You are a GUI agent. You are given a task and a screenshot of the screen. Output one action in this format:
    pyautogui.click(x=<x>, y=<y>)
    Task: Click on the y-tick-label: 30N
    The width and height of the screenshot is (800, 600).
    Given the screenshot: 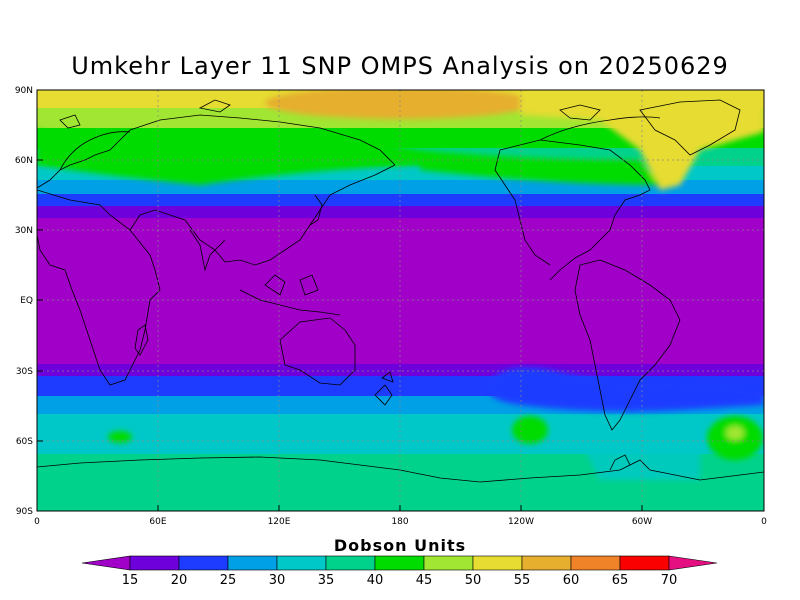 What is the action you would take?
    pyautogui.click(x=24, y=231)
    